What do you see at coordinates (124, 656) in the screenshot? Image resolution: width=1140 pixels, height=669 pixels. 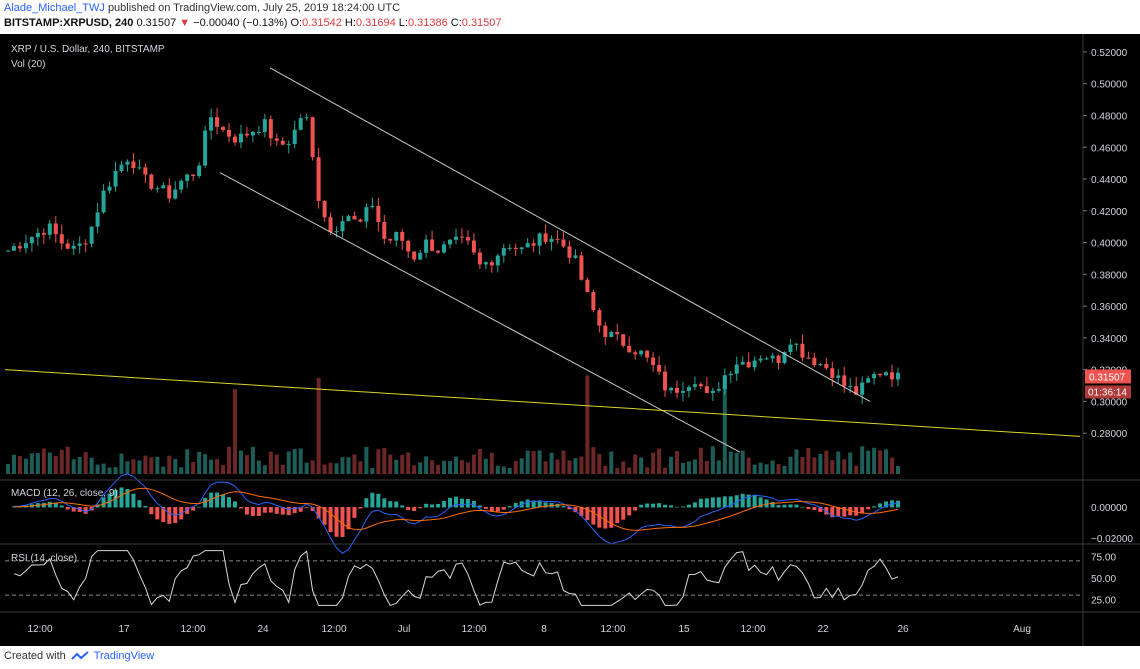 I see `tradingview-brand: TradingView` at bounding box center [124, 656].